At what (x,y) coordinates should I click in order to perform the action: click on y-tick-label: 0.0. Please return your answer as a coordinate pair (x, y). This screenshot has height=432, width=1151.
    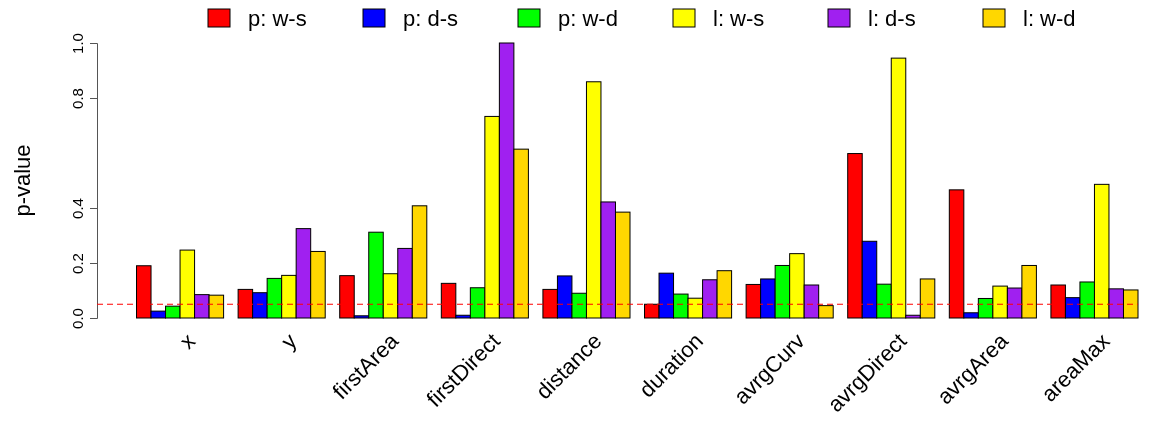
    Looking at the image, I should click on (77, 318).